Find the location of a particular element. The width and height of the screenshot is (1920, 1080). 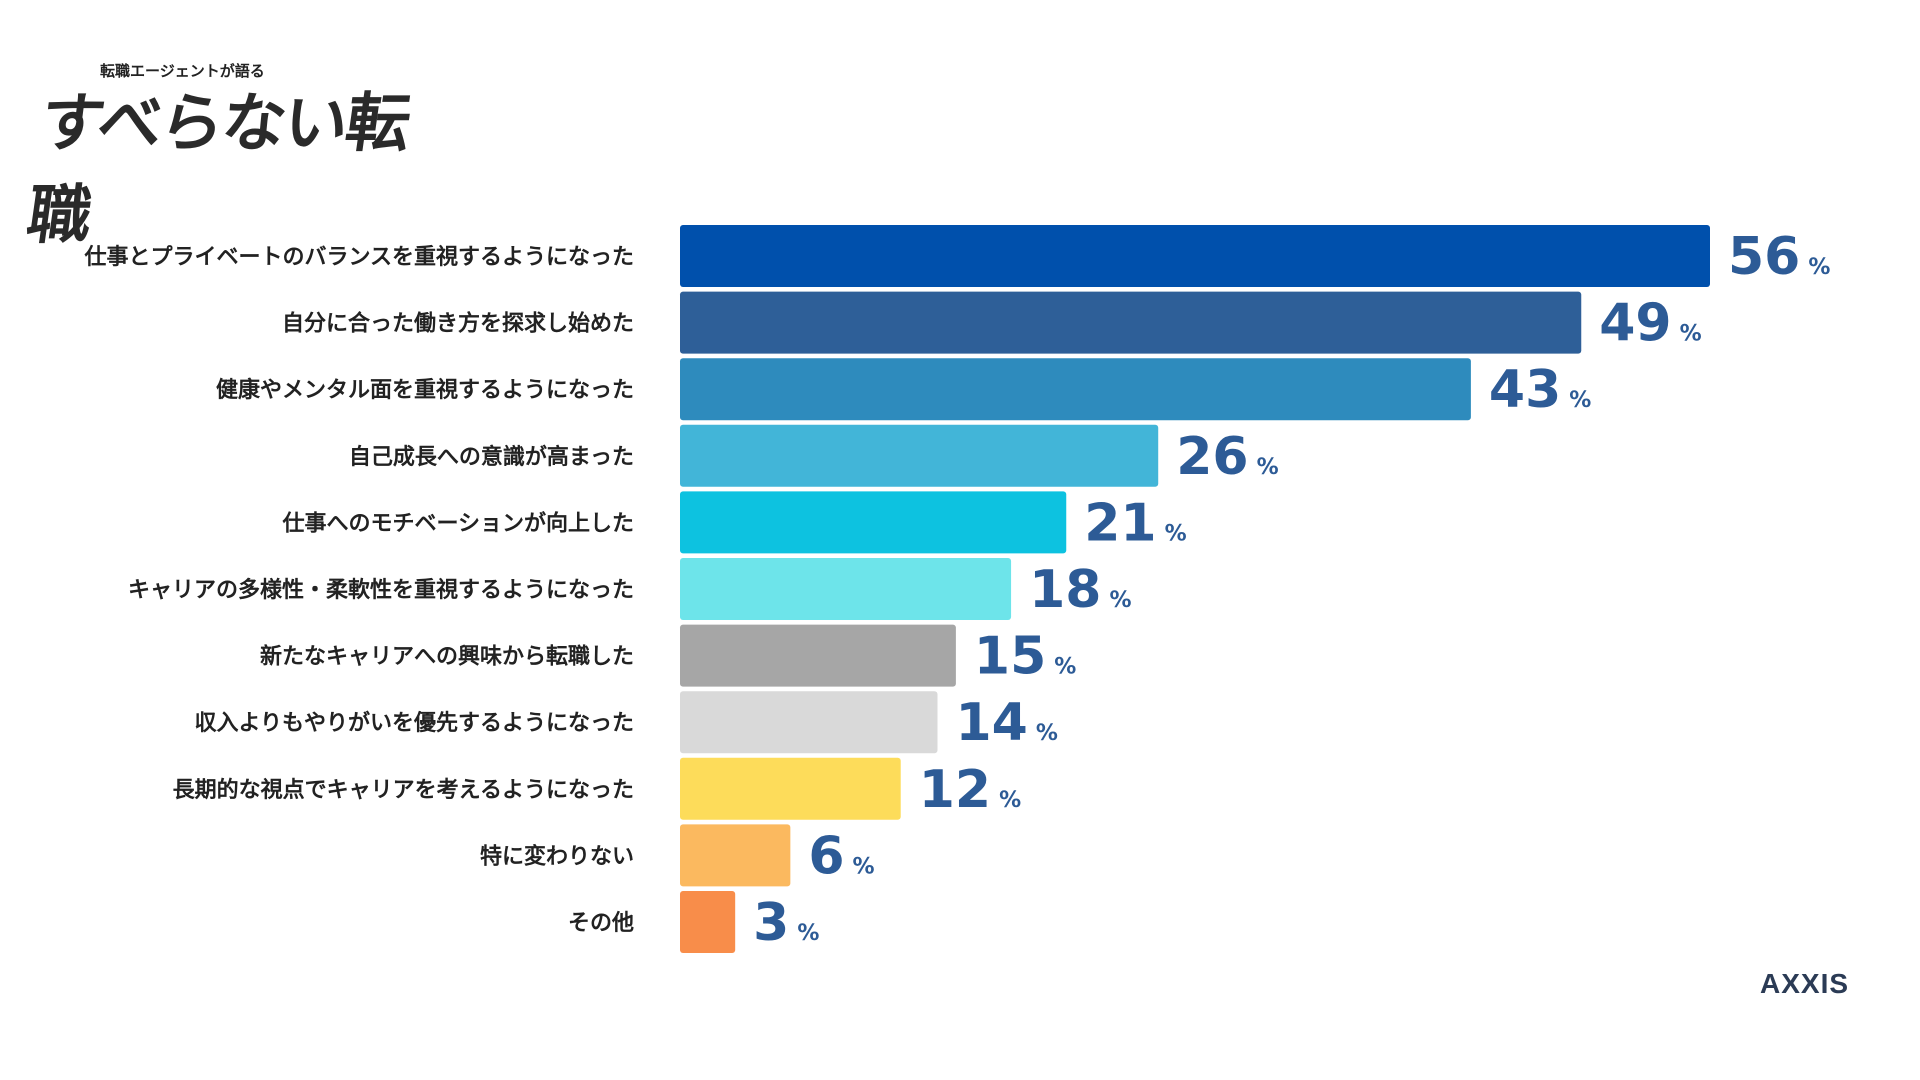

value-label: 15% is located at coordinates (1025, 657).